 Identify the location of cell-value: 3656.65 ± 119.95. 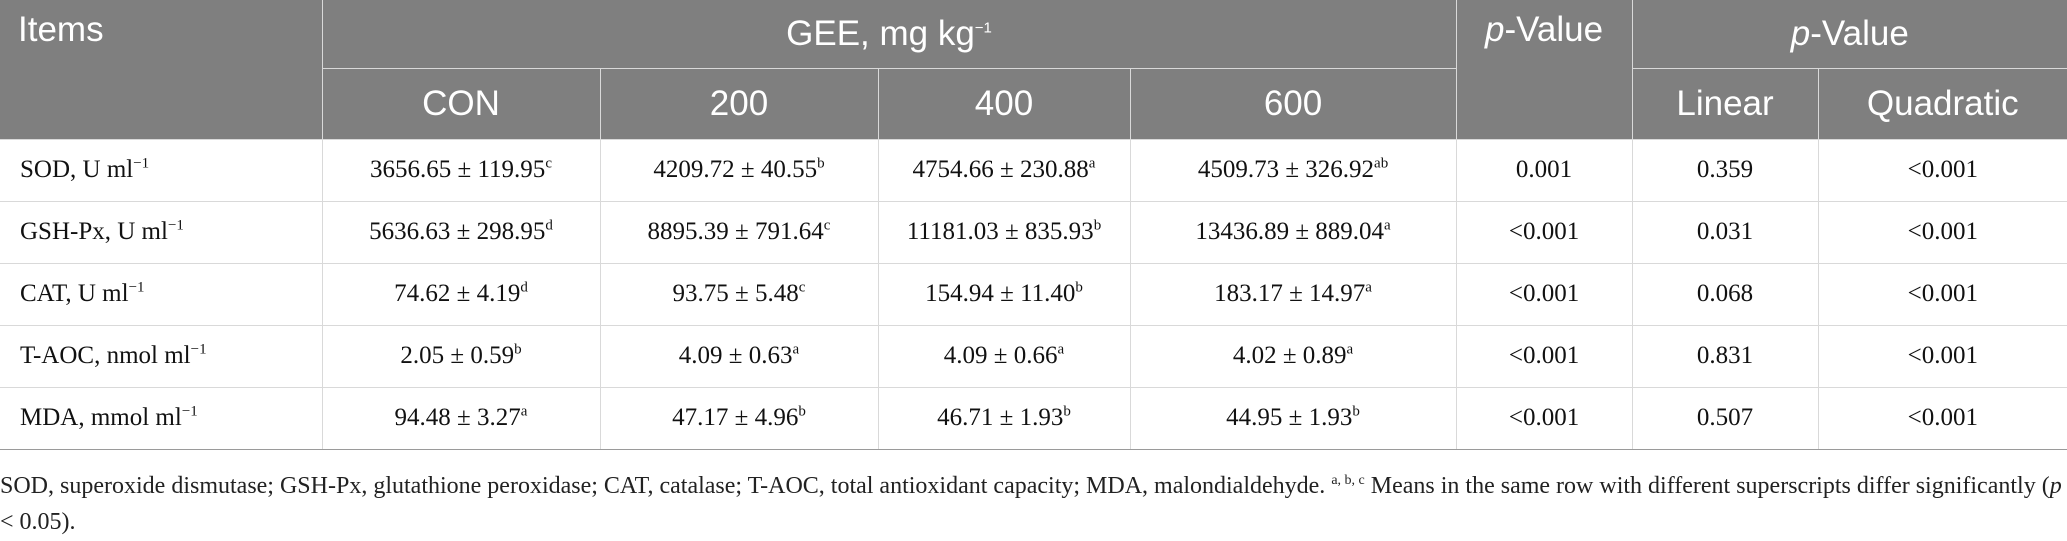
(458, 169).